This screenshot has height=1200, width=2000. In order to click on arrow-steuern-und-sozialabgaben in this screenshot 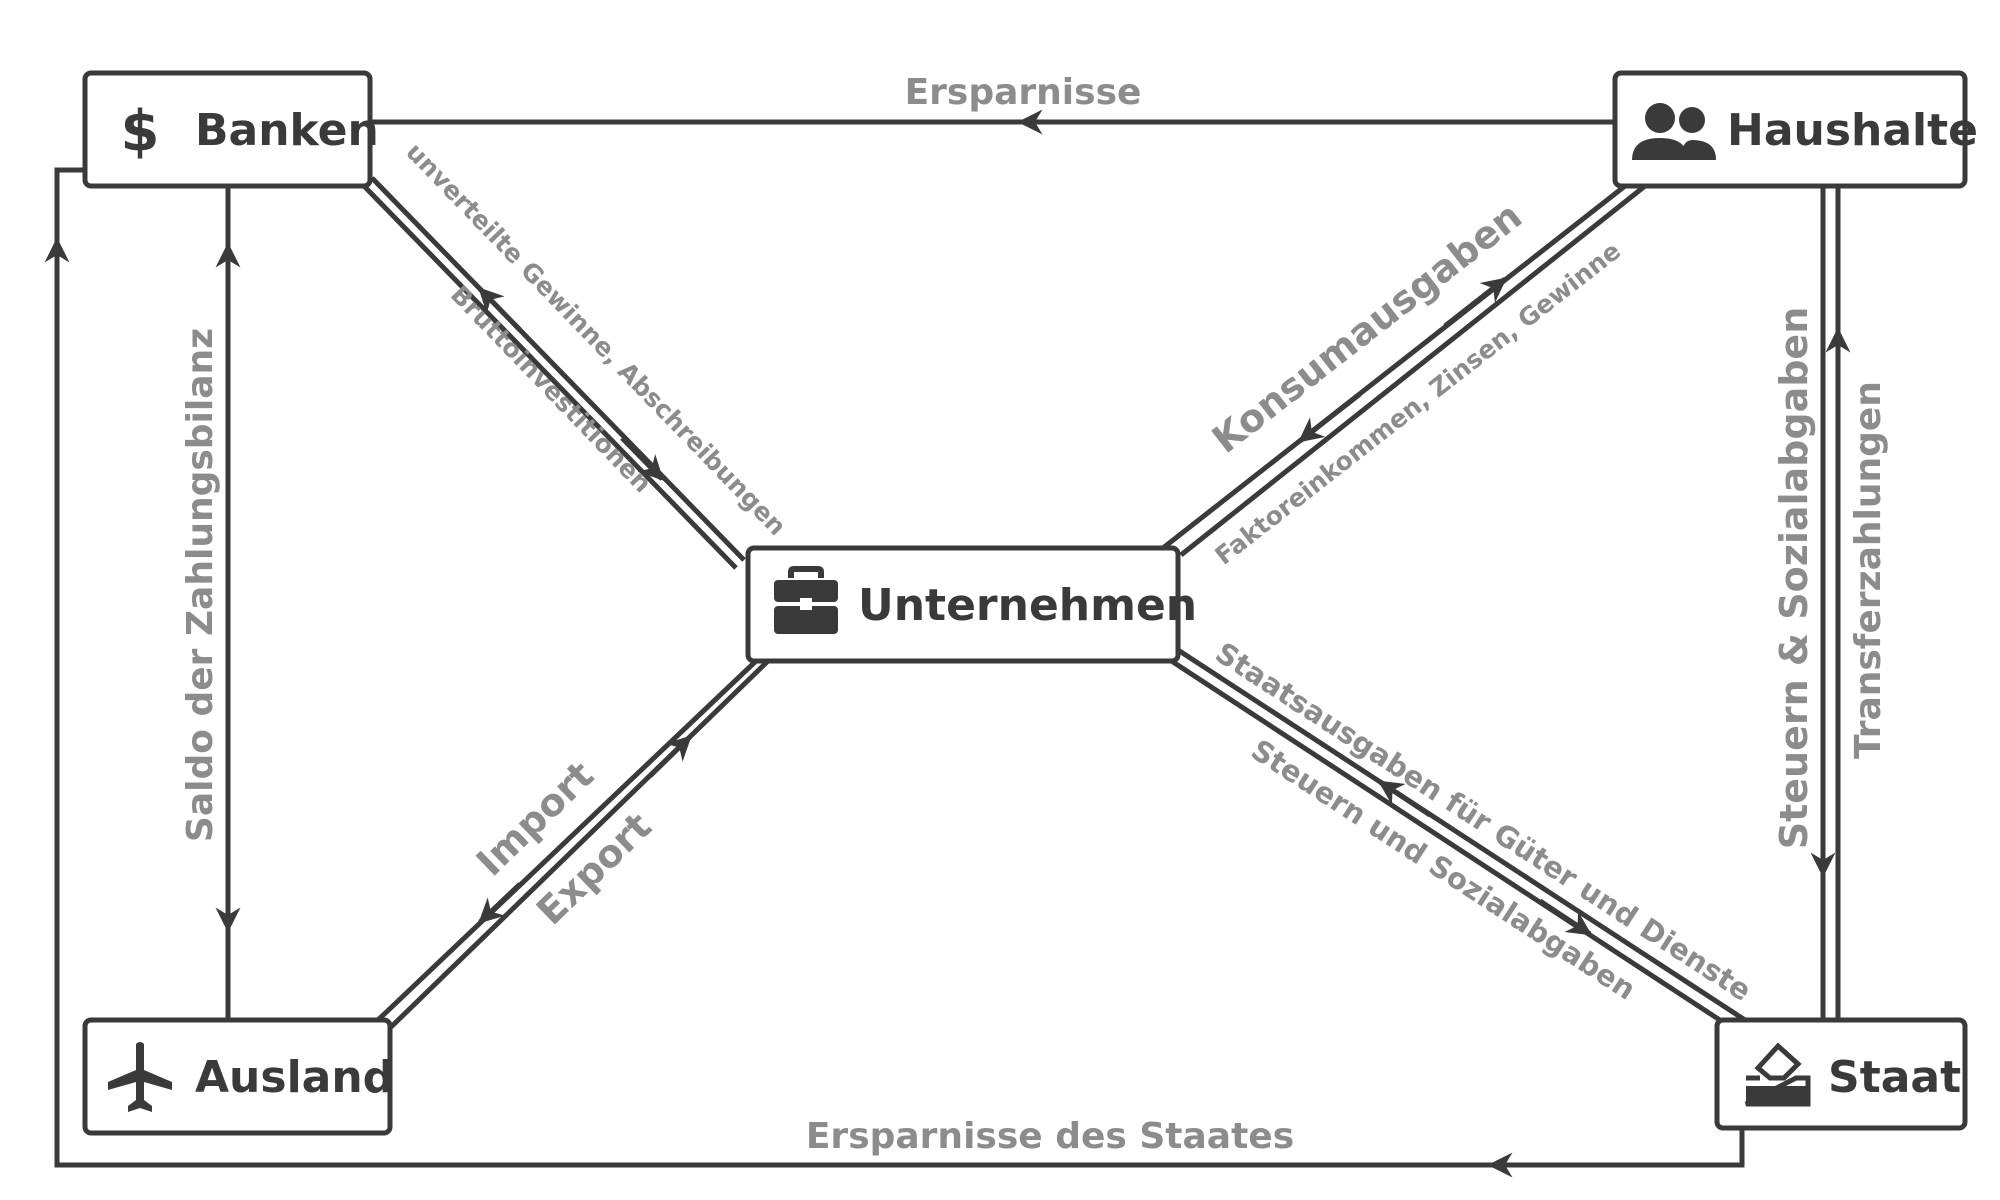, I will do `click(1565, 917)`.